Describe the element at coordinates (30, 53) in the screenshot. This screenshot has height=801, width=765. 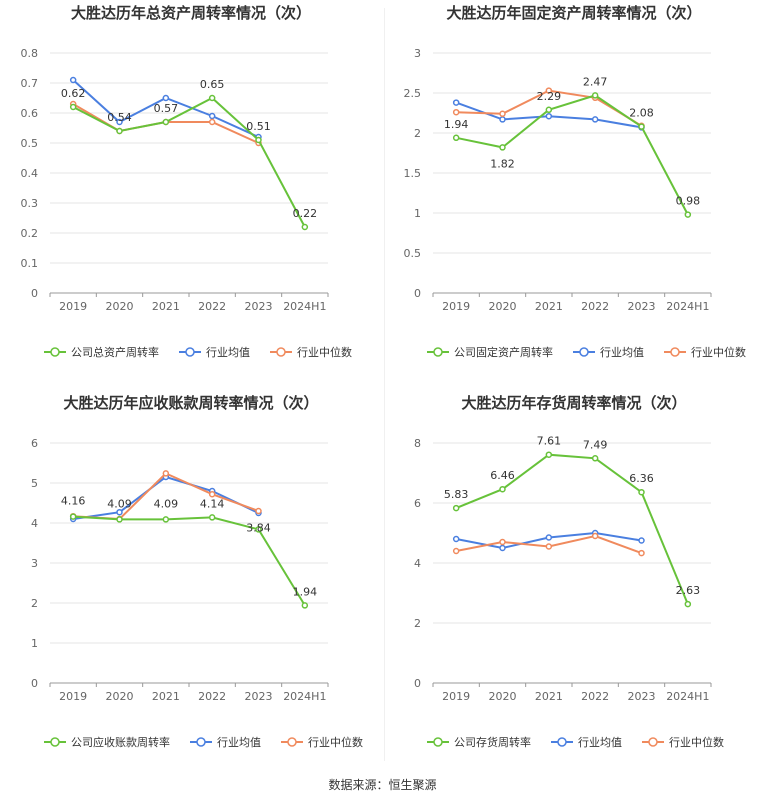
I see `y-tick-label: 0.8` at that location.